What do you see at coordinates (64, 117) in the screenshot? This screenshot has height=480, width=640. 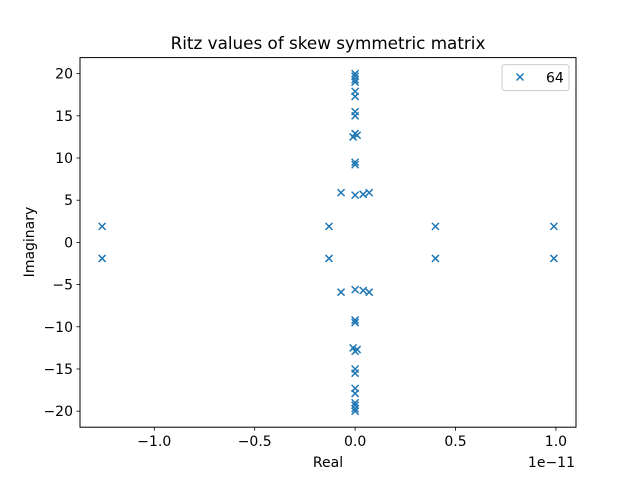 I see `y-tick-label: 15` at bounding box center [64, 117].